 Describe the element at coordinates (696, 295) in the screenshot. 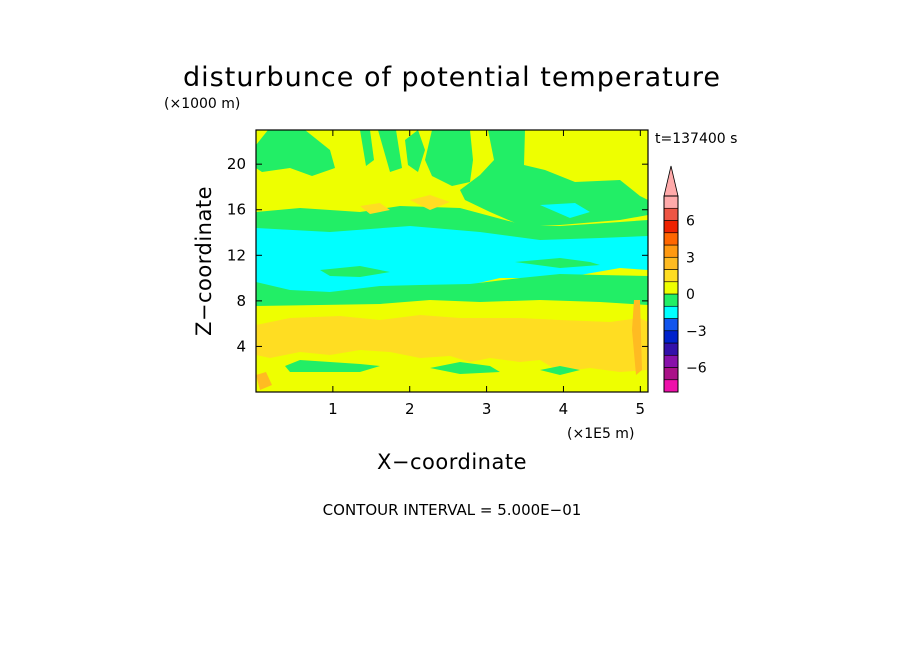

I see `colorbar-labels: 6 3 0 −3 −6` at that location.